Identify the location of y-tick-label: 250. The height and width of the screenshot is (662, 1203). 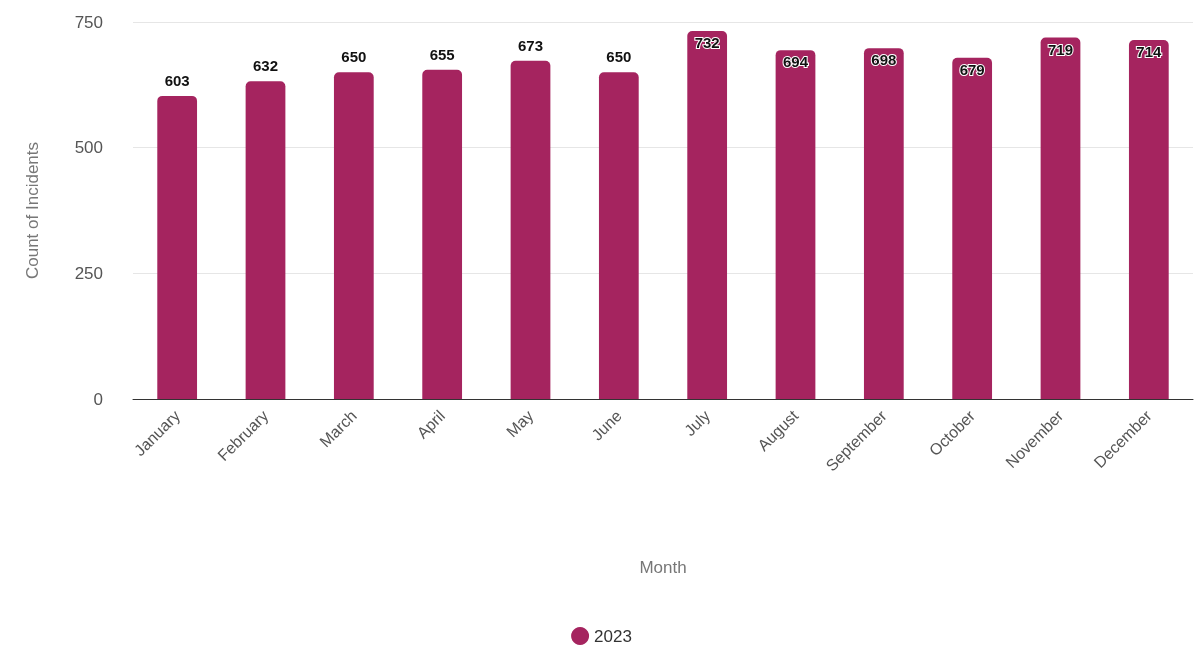
(88, 273).